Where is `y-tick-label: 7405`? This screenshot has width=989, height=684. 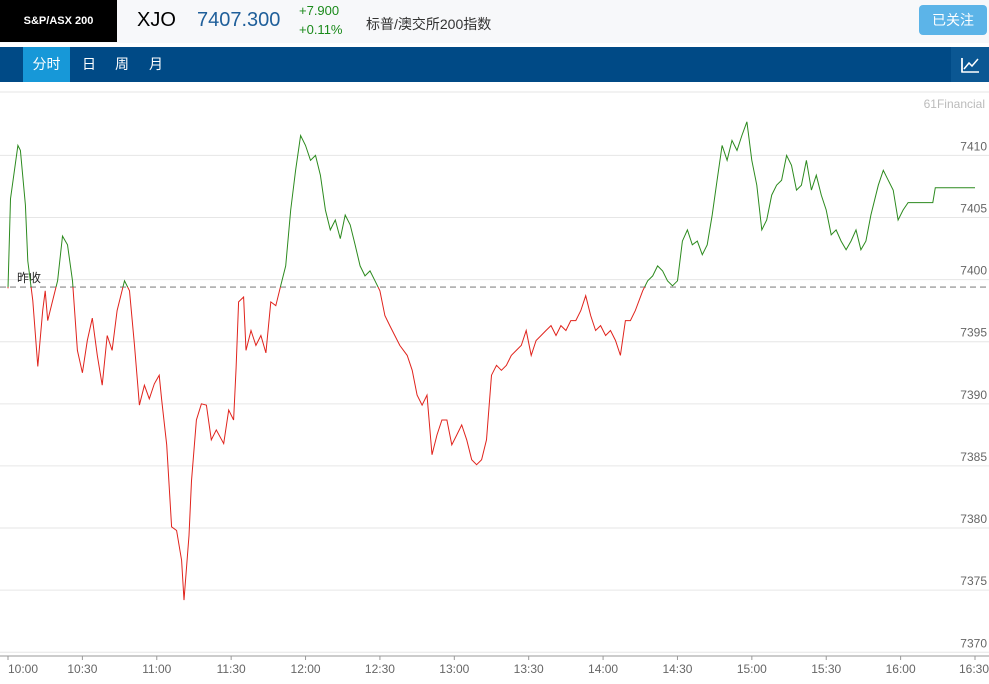 y-tick-label: 7405 is located at coordinates (973, 208).